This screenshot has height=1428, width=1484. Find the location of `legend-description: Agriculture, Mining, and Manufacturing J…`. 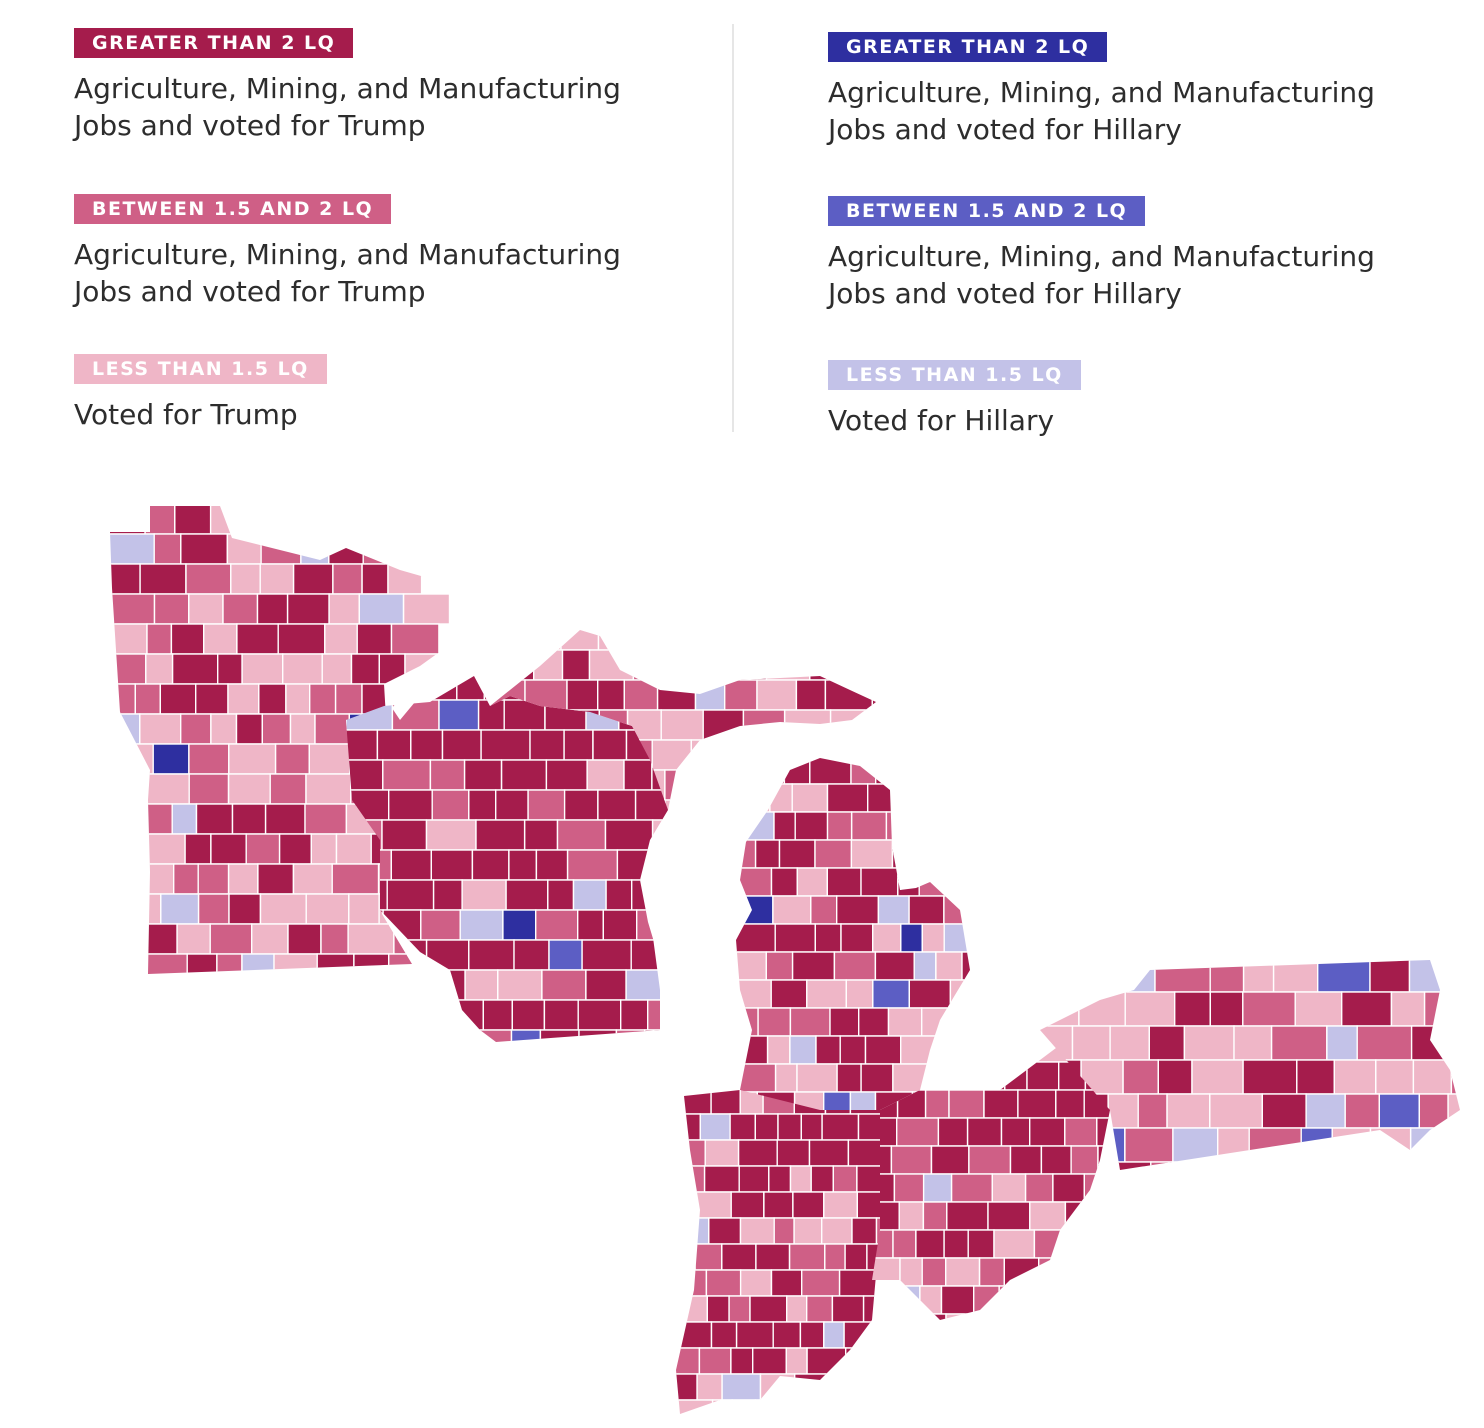

legend-description: Agriculture, Mining, and Manufacturing J… is located at coordinates (1101, 111).